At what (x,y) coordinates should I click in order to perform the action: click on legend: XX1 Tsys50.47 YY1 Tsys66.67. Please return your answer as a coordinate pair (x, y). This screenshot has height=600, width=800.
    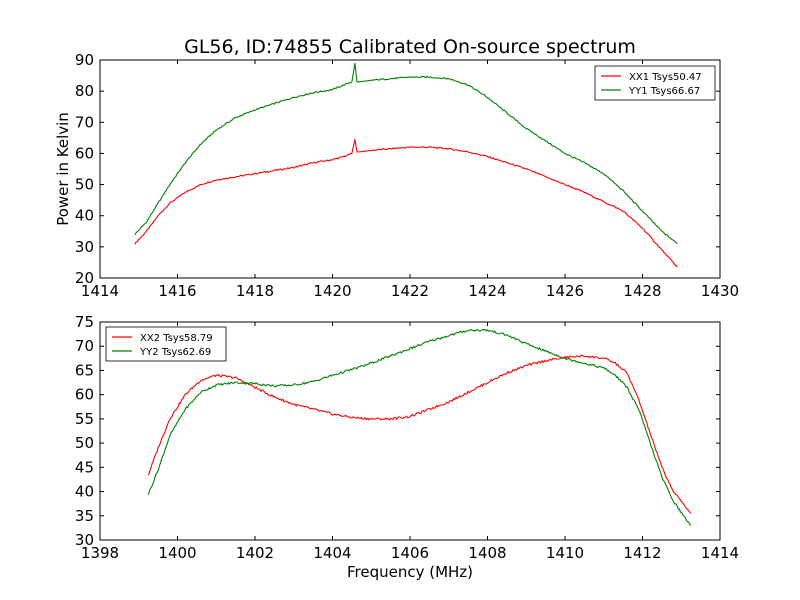
    Looking at the image, I should click on (655, 83).